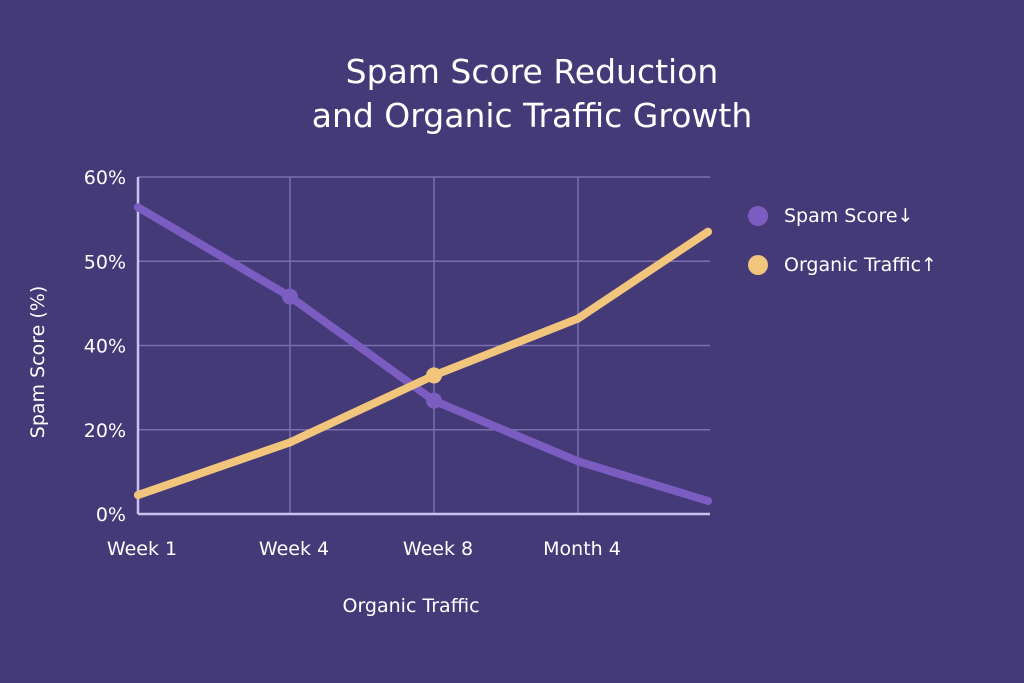 This screenshot has height=683, width=1024. I want to click on y-tick-label: 50%, so click(105, 262).